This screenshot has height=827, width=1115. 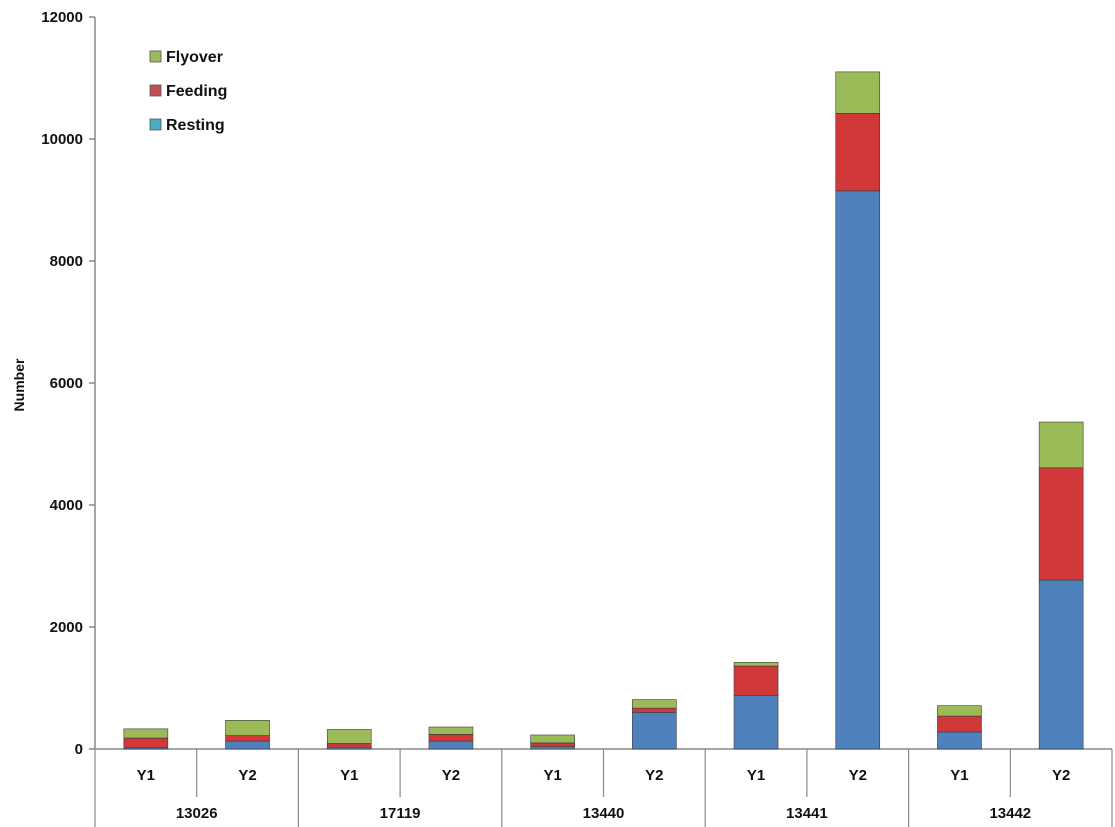 I want to click on x-group-label: 13440, so click(x=604, y=813).